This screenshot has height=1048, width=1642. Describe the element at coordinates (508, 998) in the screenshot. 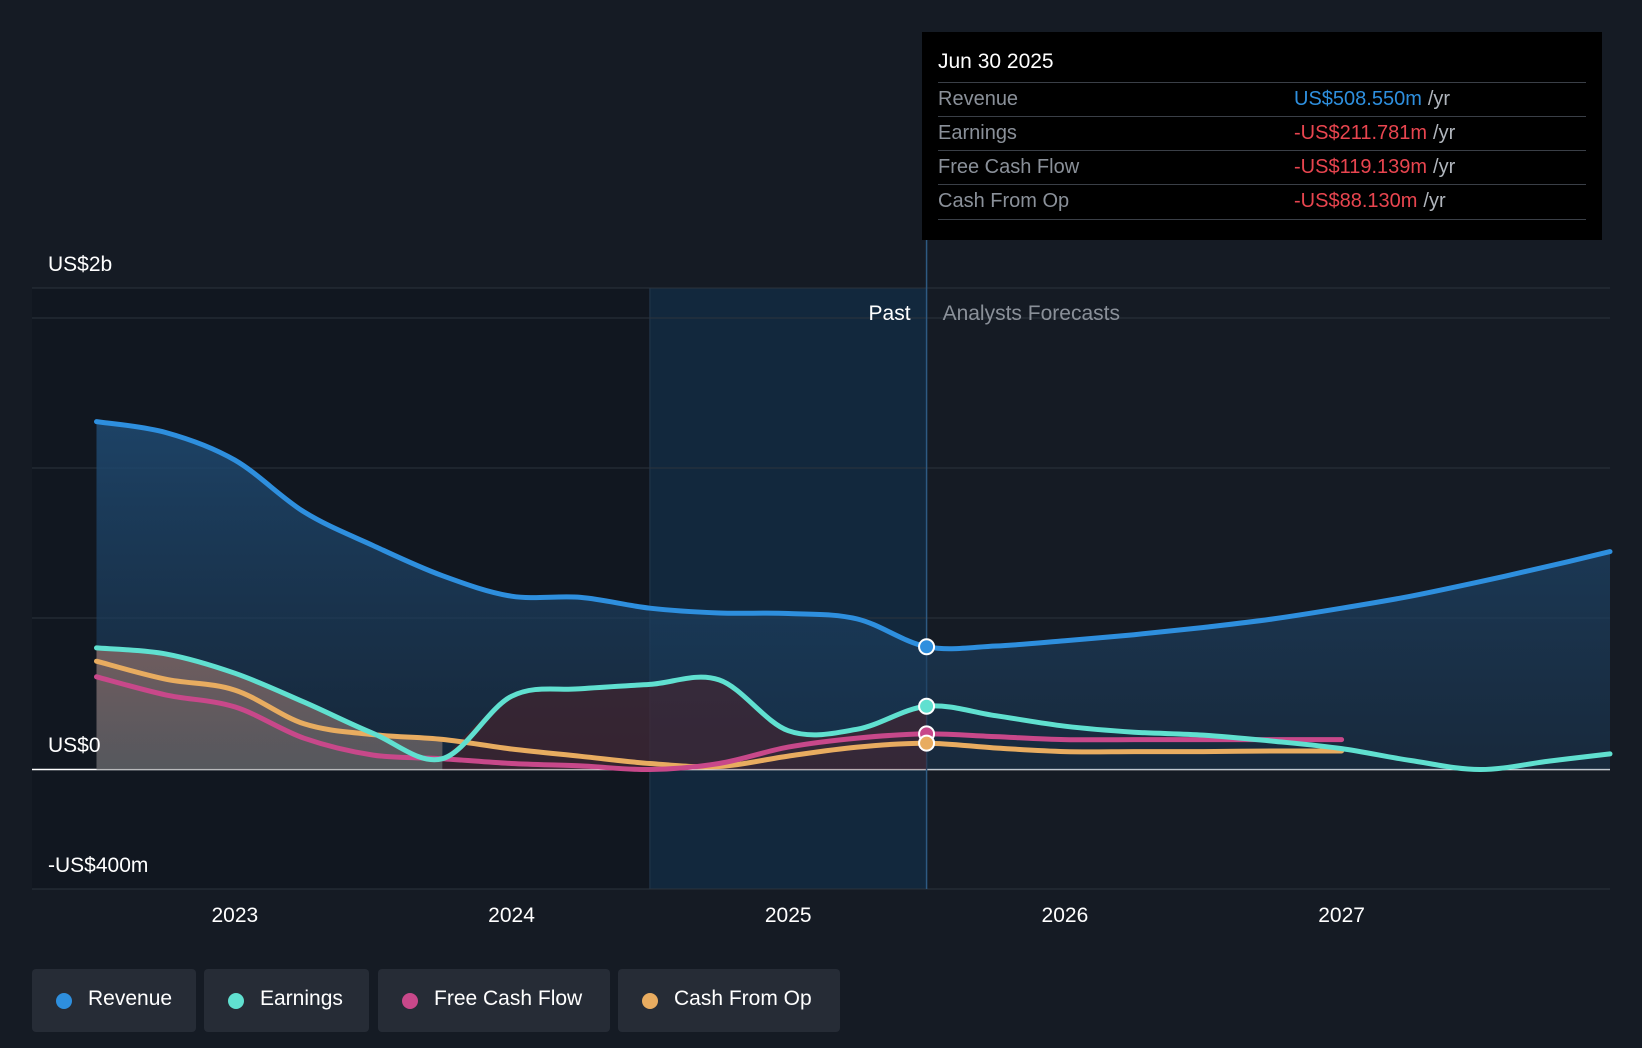

I see `legend-label: Free Cash Flow` at that location.